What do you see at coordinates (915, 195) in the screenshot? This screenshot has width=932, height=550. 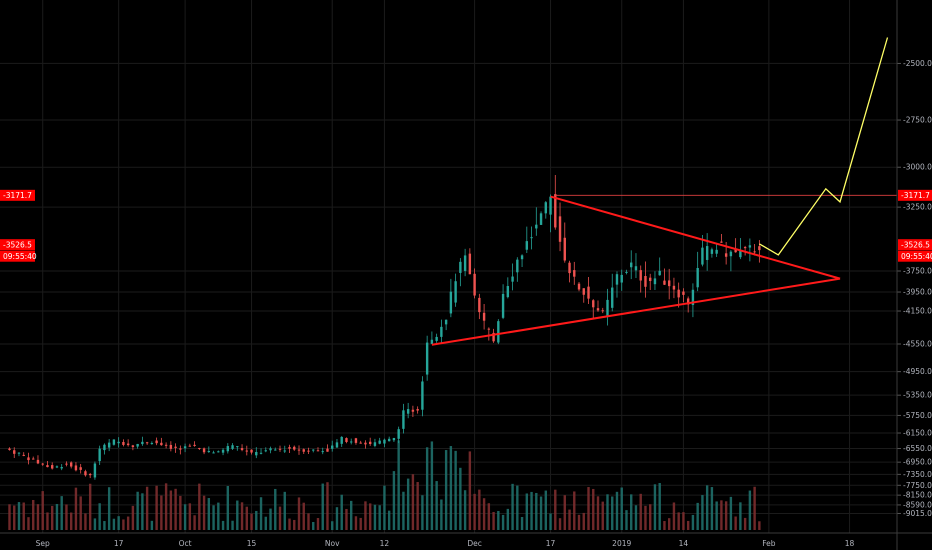 I see `level-price-badge-right-bg` at bounding box center [915, 195].